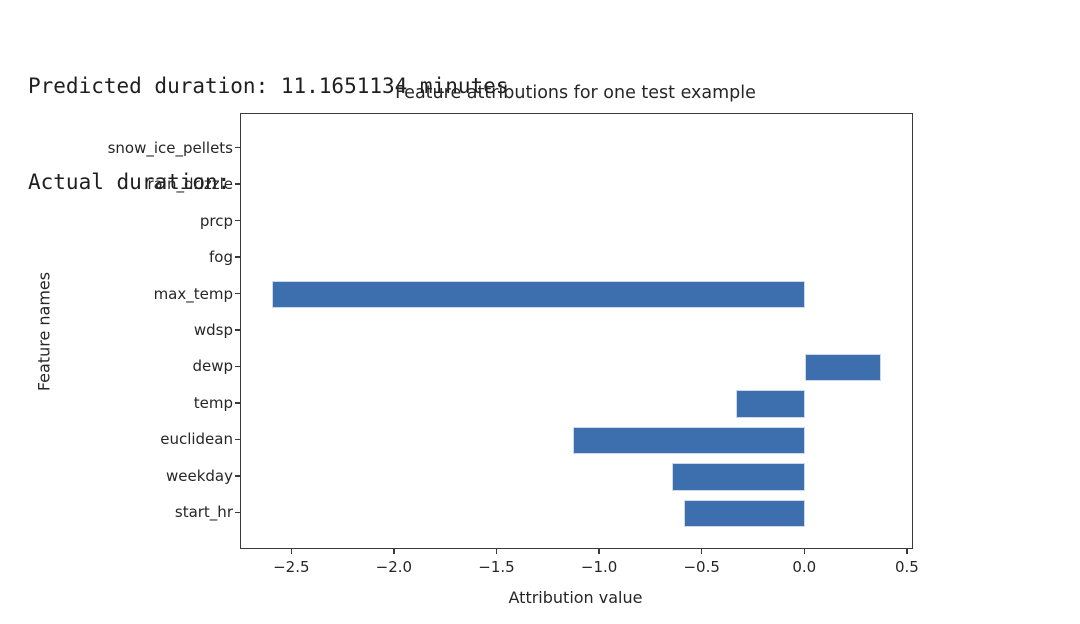 The height and width of the screenshot is (624, 1080). Describe the element at coordinates (770, 404) in the screenshot. I see `bar-temp` at that location.